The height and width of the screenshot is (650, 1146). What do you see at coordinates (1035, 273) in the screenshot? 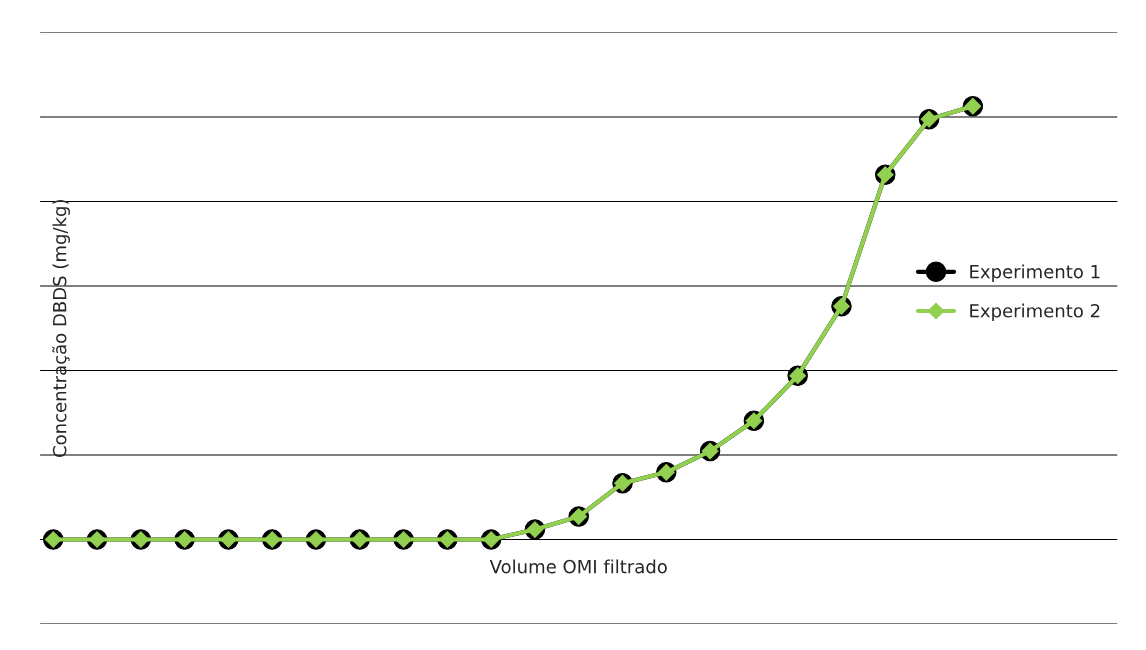
I see `legend-label: Experimento 1` at bounding box center [1035, 273].